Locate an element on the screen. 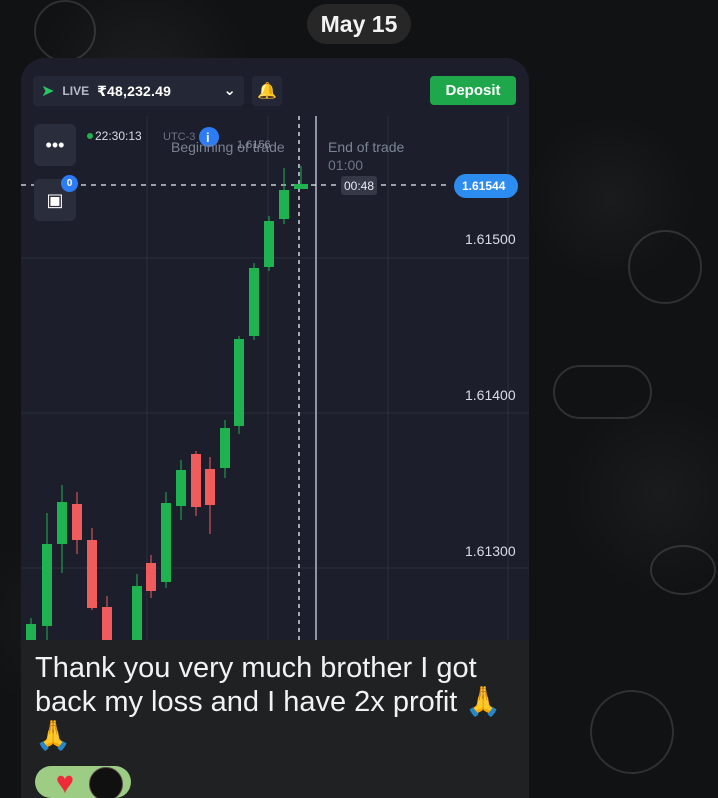 This screenshot has height=798, width=718. more-options-button: ••• is located at coordinates (55, 145).